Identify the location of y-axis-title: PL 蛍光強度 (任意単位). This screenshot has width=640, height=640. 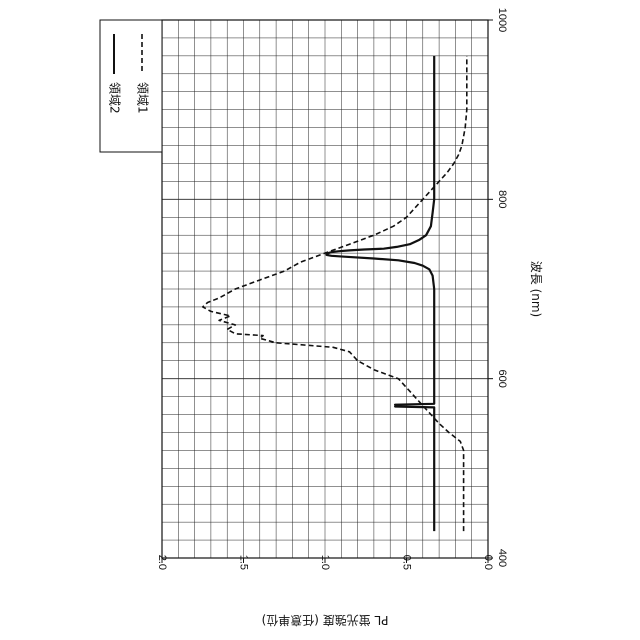
(325, 620).